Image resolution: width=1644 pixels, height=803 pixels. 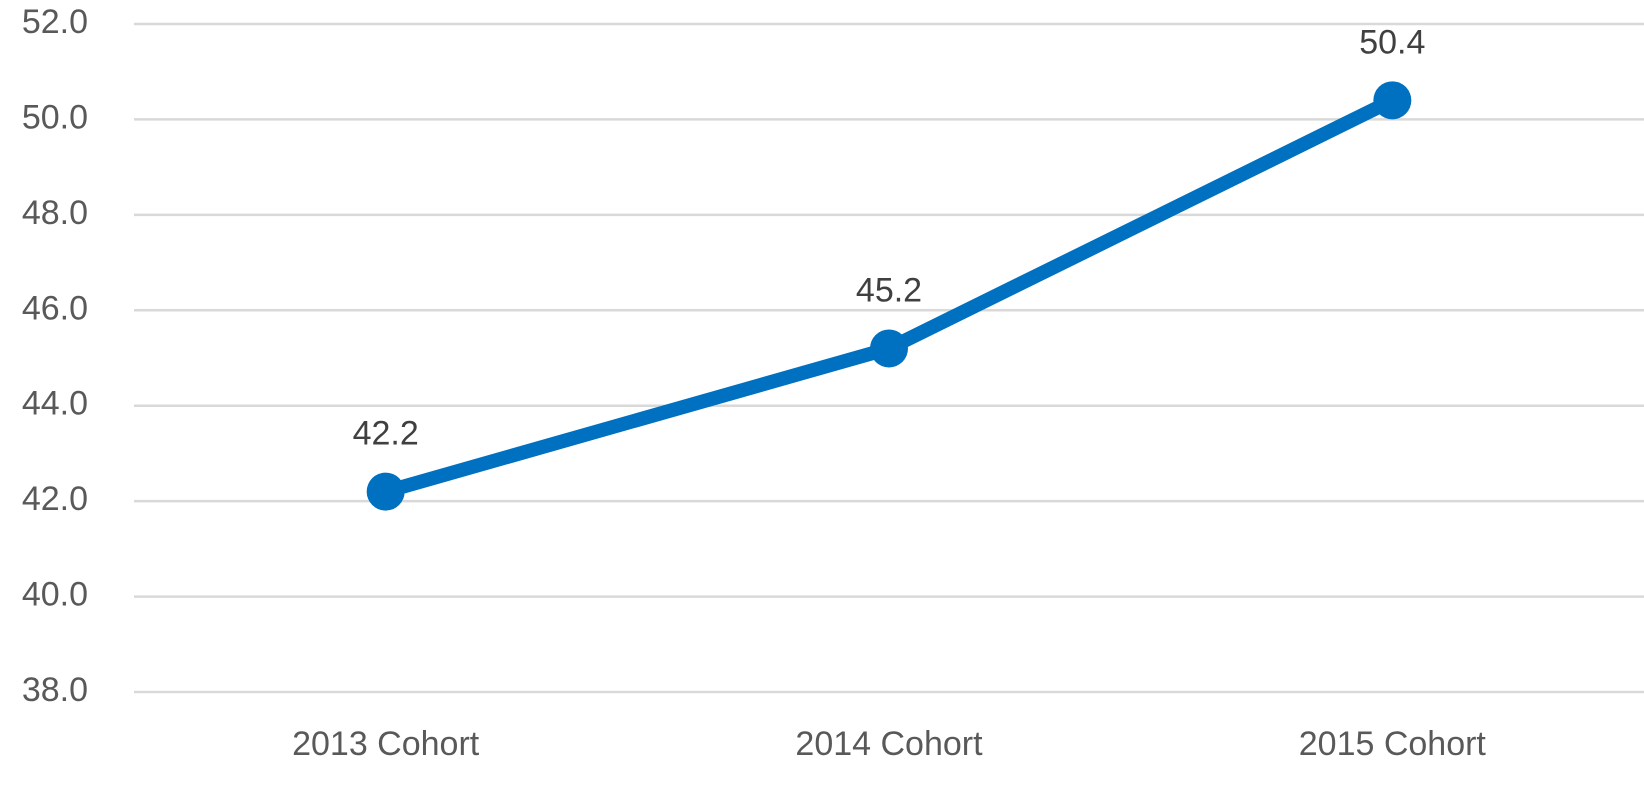 I want to click on x-tick-label: 2015 Cohort, so click(x=1393, y=744).